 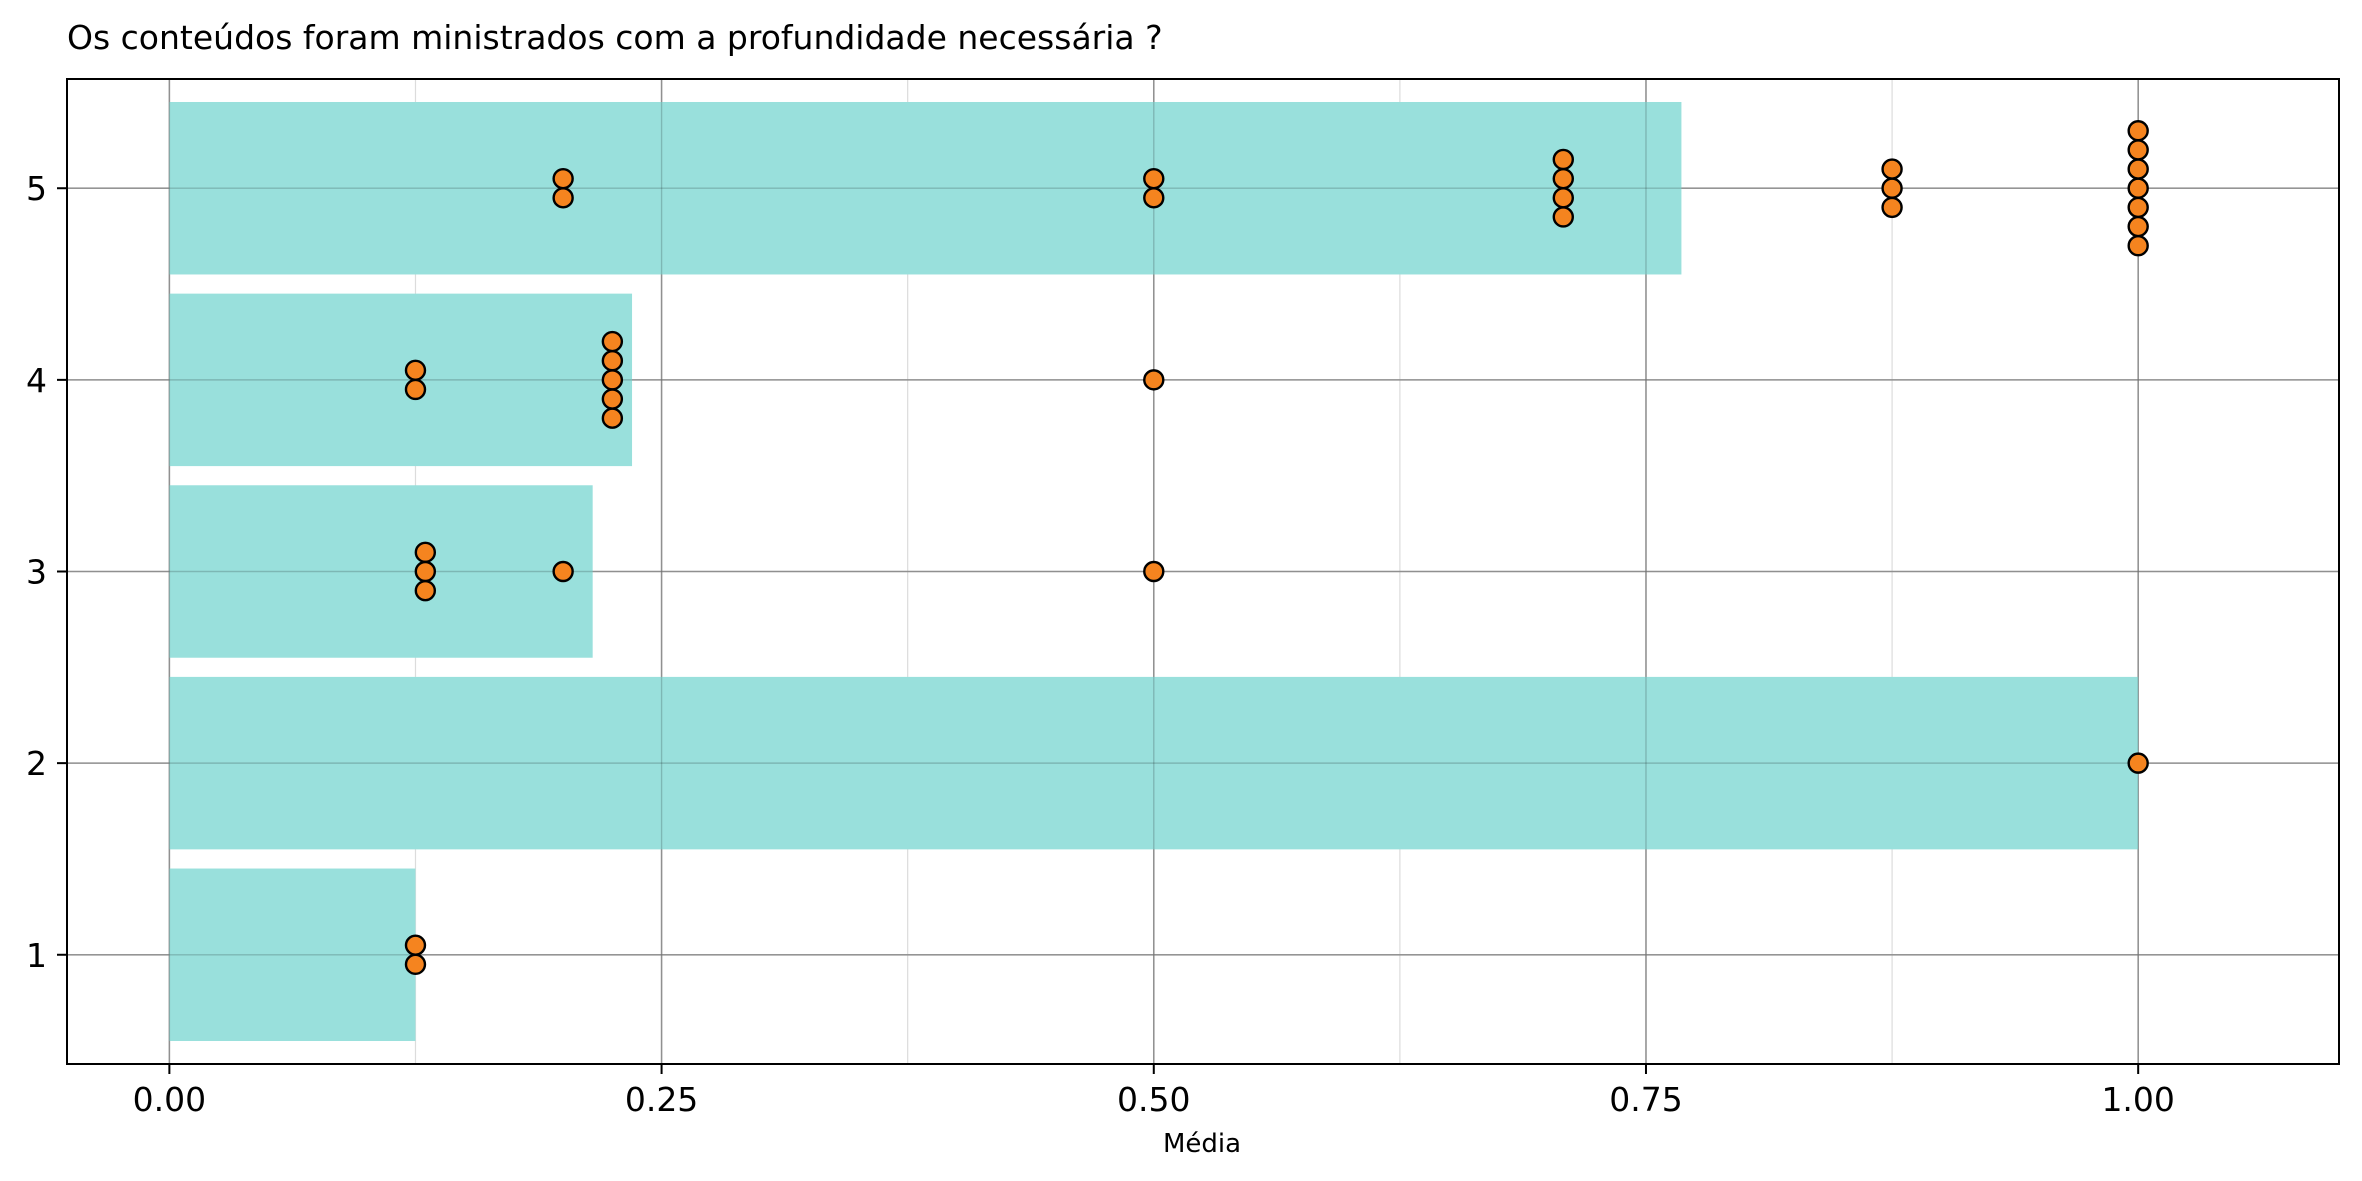 I want to click on y-axis: 1 2 3 4 5, so click(x=46, y=572).